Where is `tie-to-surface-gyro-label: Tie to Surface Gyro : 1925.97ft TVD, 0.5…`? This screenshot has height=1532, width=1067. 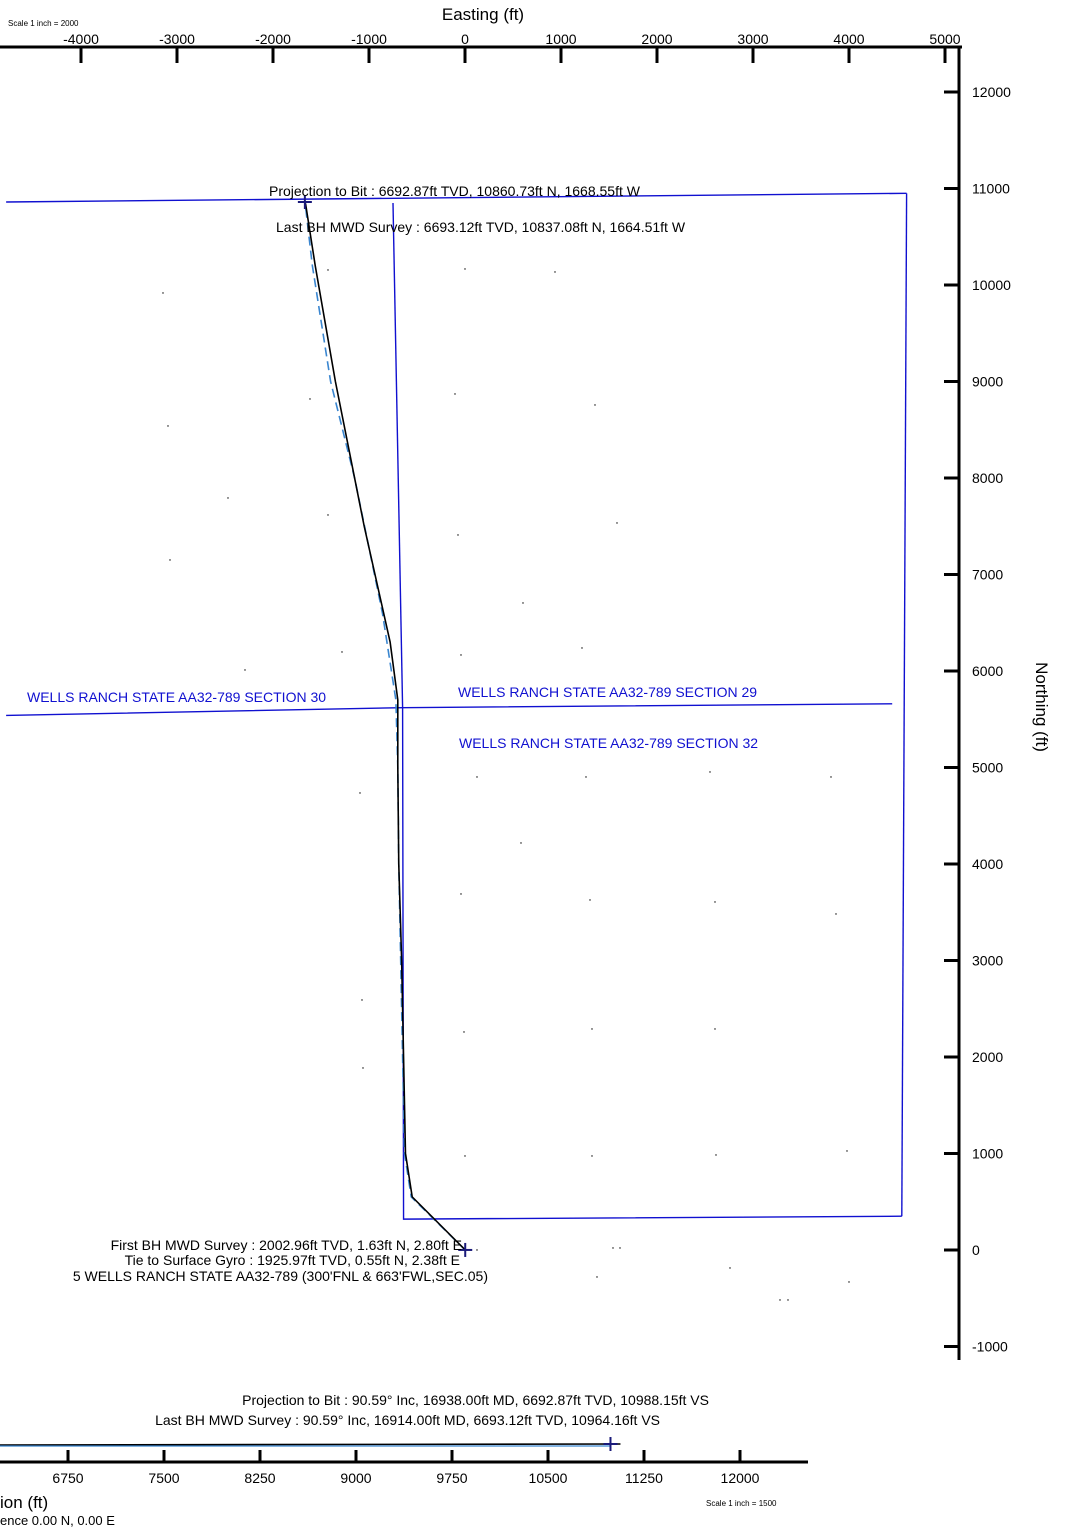
tie-to-surface-gyro-label: Tie to Surface Gyro : 1925.97ft TVD, 0.5… is located at coordinates (292, 1260).